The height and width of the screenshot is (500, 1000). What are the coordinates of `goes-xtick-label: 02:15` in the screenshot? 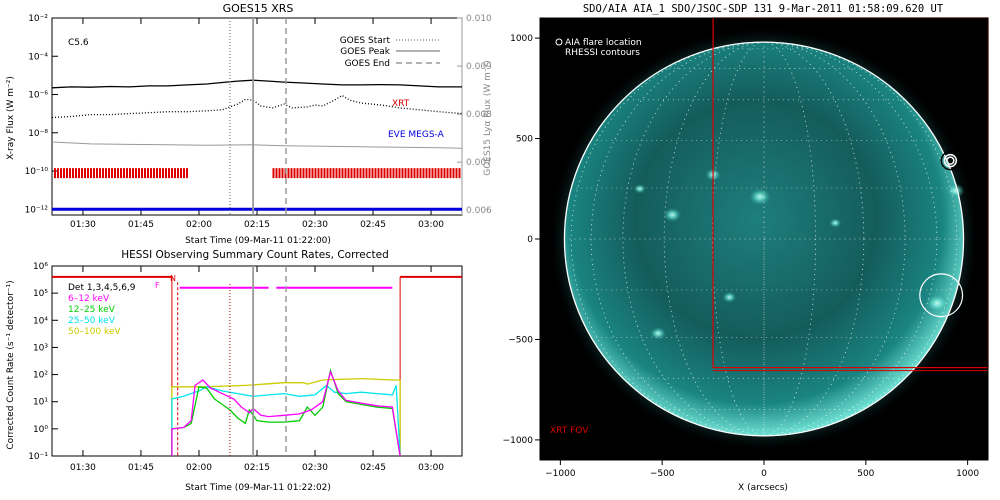 It's located at (257, 225).